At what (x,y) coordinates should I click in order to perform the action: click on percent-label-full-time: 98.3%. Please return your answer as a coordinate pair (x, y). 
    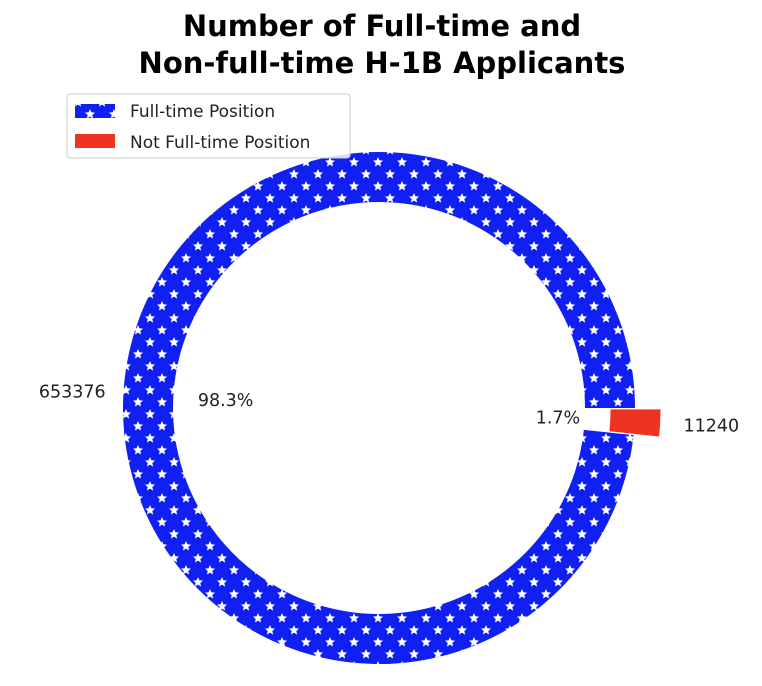
    Looking at the image, I should click on (226, 401).